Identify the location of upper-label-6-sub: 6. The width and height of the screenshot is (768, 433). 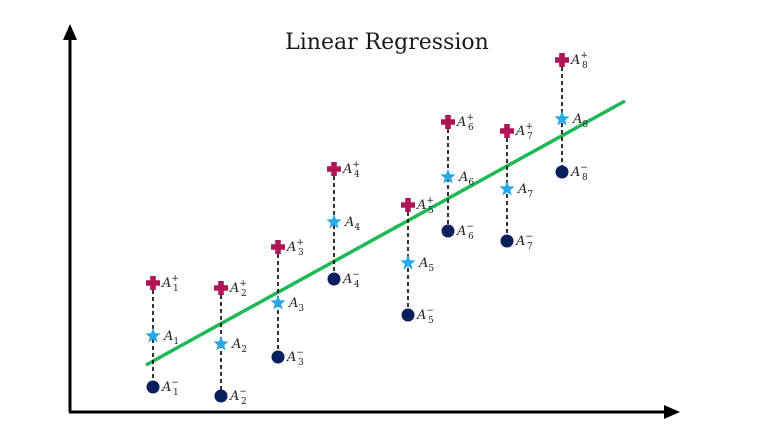
(471, 128).